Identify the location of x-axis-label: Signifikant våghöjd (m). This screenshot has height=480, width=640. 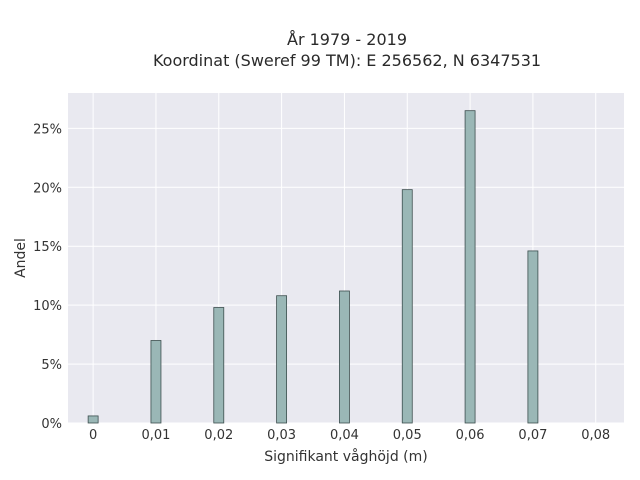
(345, 456).